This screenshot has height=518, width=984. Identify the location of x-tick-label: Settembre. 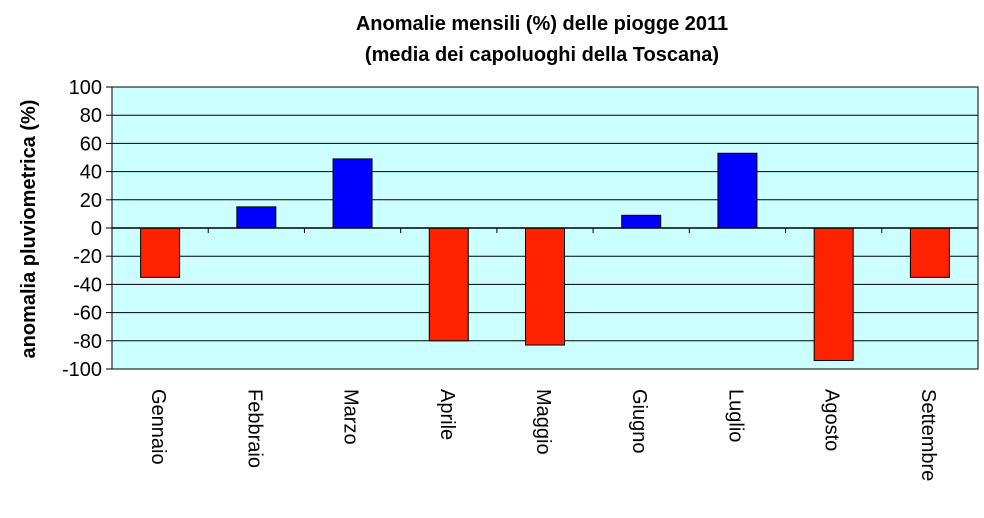
(928, 435).